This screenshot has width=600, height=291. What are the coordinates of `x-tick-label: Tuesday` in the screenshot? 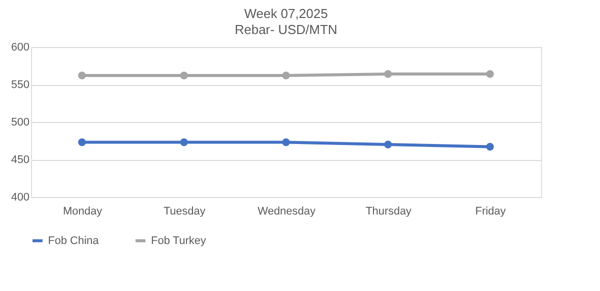 It's located at (185, 212).